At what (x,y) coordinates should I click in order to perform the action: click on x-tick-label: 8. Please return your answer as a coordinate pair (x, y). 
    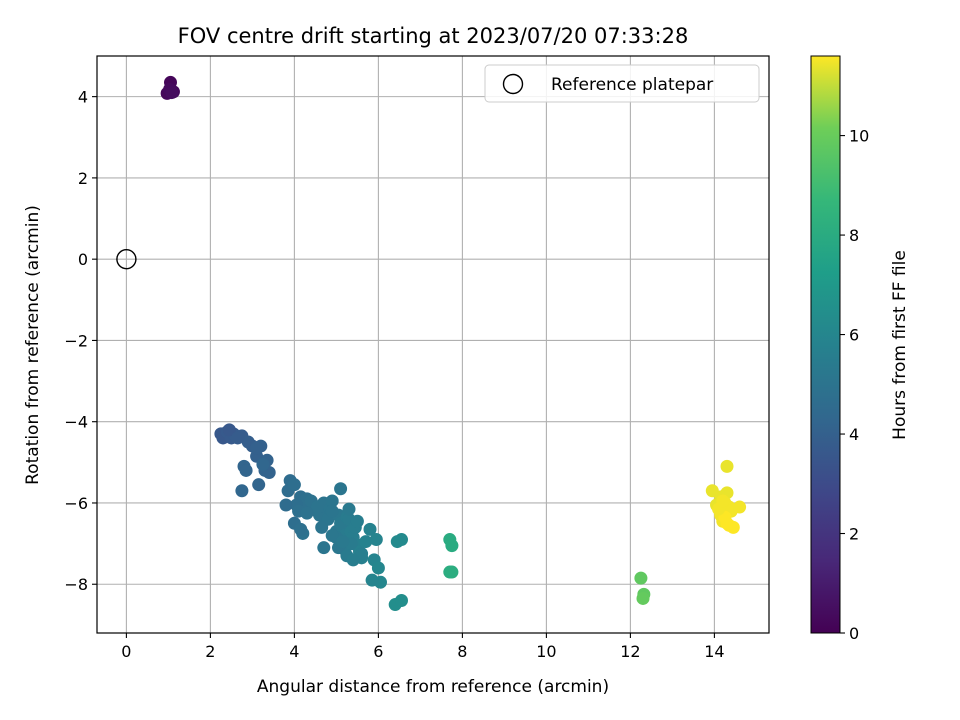
    Looking at the image, I should click on (462, 651).